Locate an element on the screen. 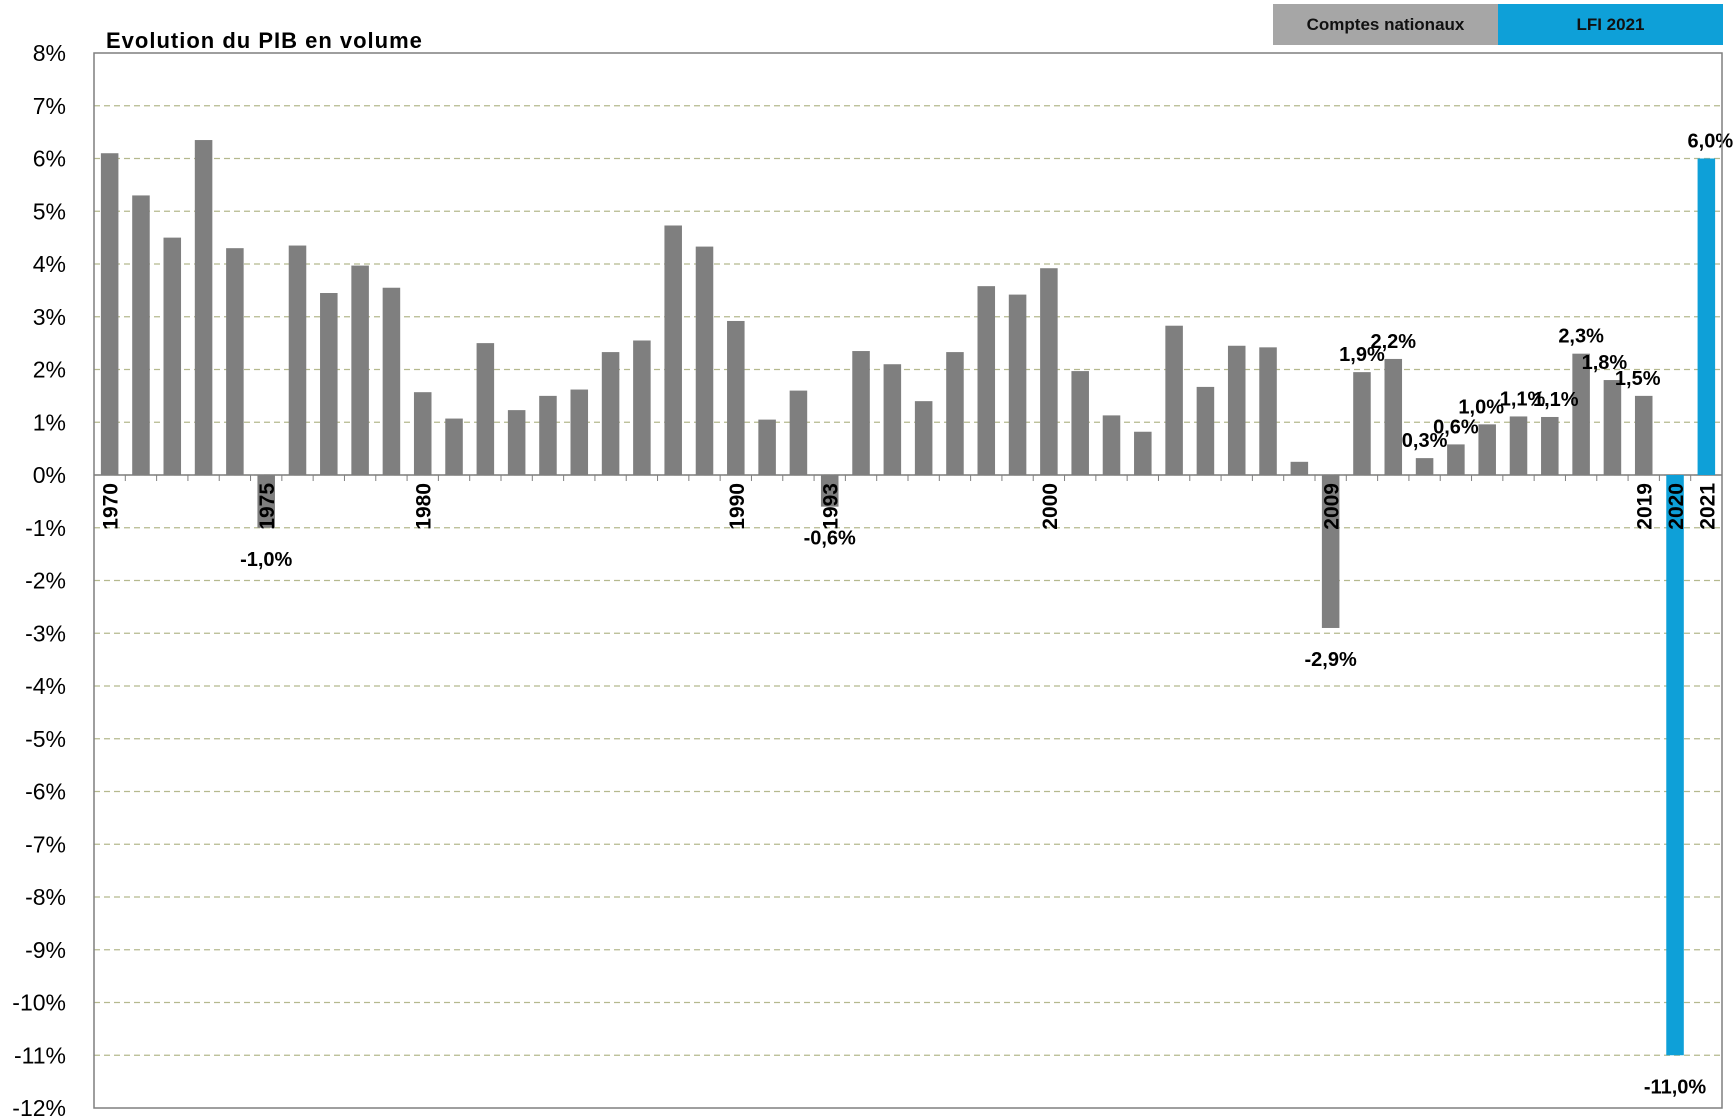 This screenshot has height=1118, width=1735. bar-1984 is located at coordinates (548, 435).